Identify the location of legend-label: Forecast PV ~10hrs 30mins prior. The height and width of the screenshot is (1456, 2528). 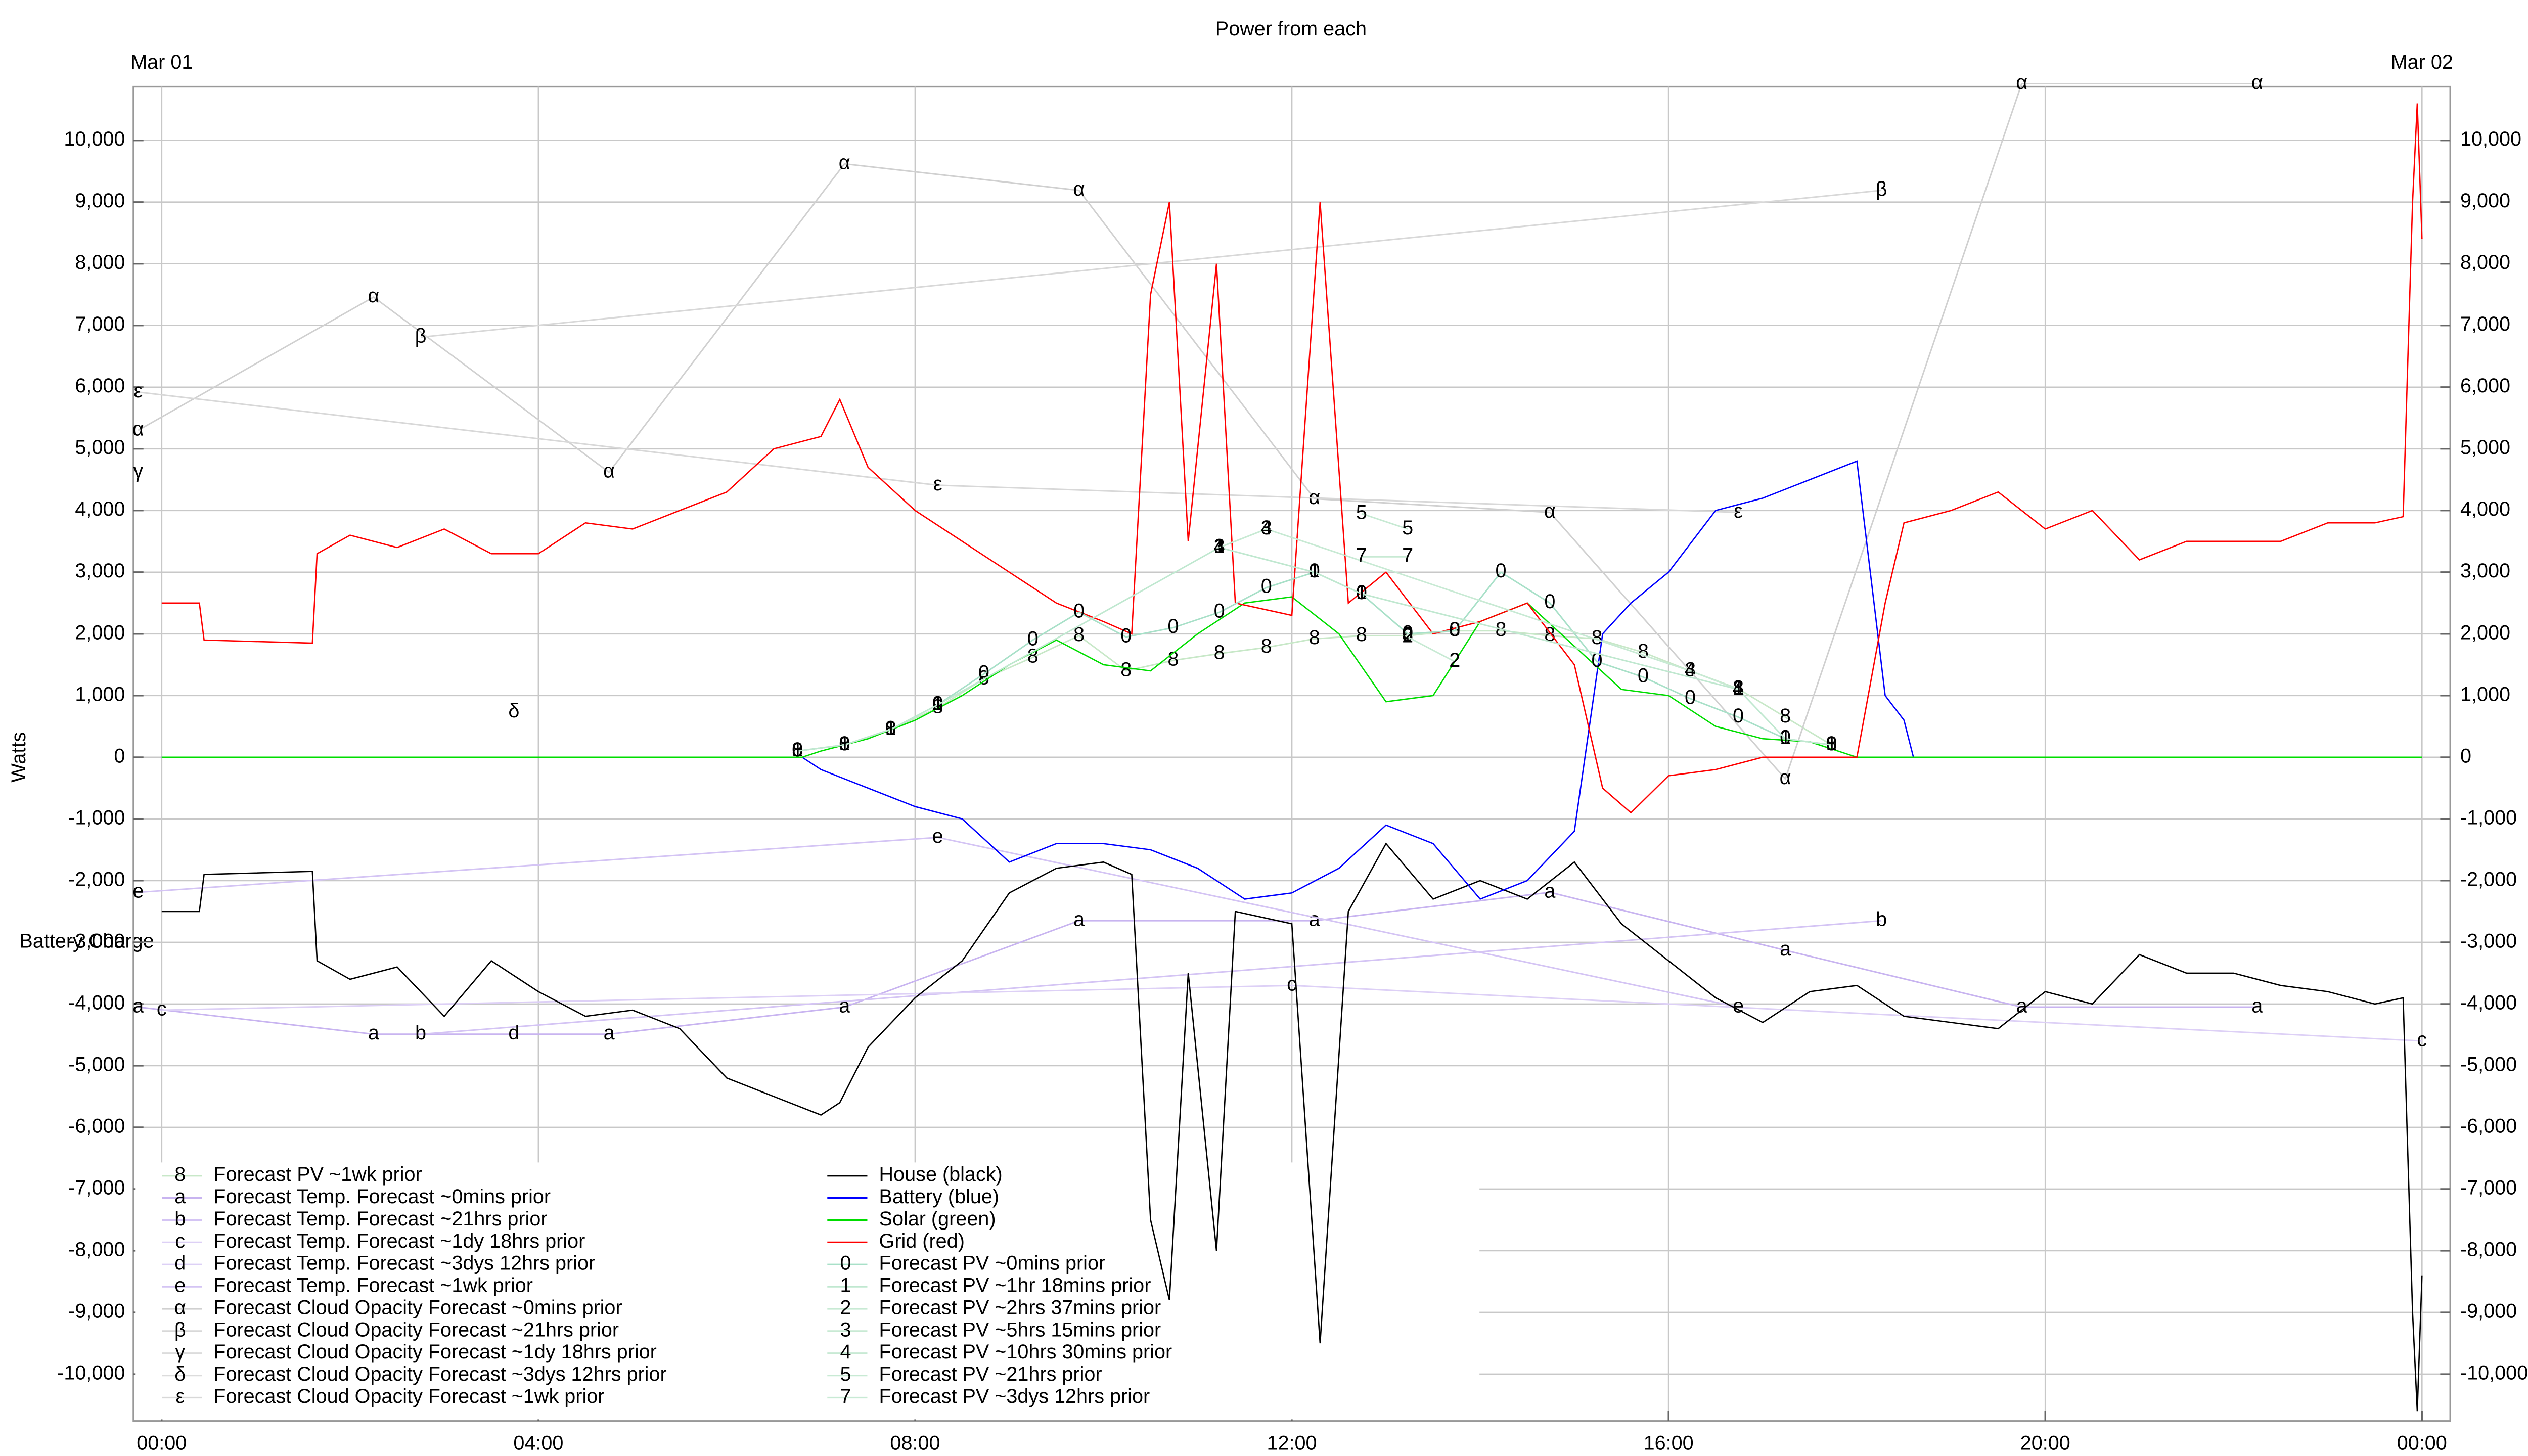
(1026, 1352).